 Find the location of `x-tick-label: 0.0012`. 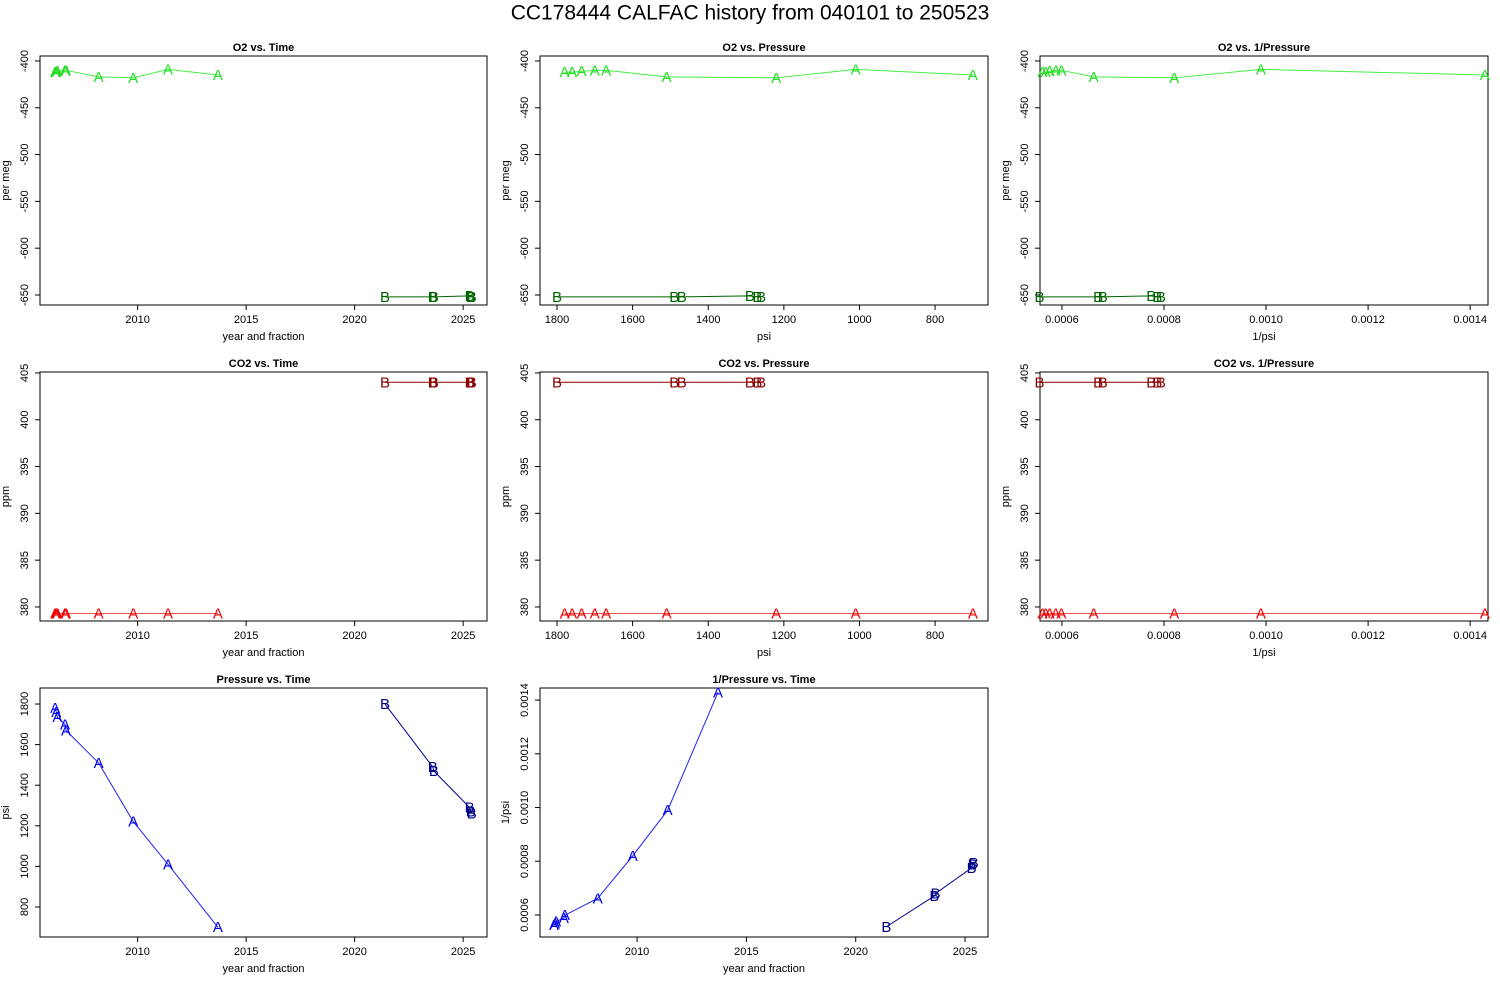

x-tick-label: 0.0012 is located at coordinates (1368, 636).